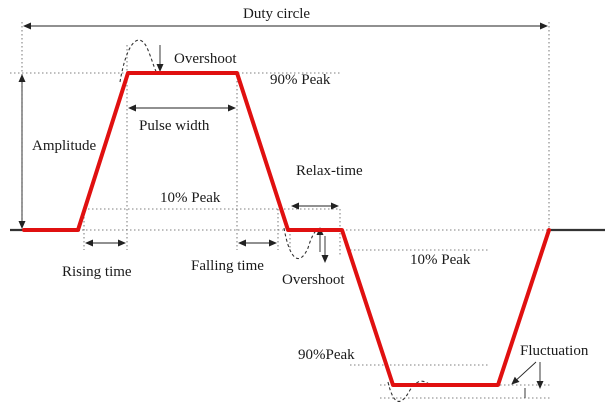 The width and height of the screenshot is (613, 407). What do you see at coordinates (64, 146) in the screenshot?
I see `amplitude-label: Amplitude` at bounding box center [64, 146].